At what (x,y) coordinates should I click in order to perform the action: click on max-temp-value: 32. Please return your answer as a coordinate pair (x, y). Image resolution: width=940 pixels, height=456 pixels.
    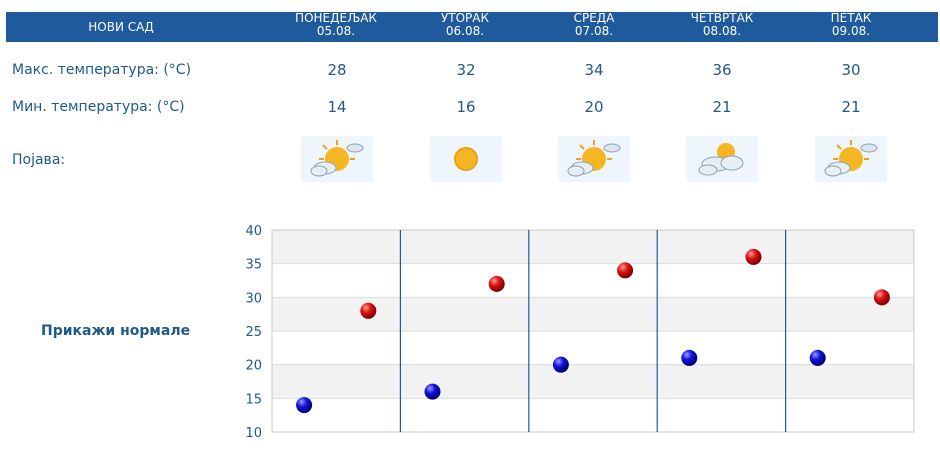
    Looking at the image, I should click on (466, 70).